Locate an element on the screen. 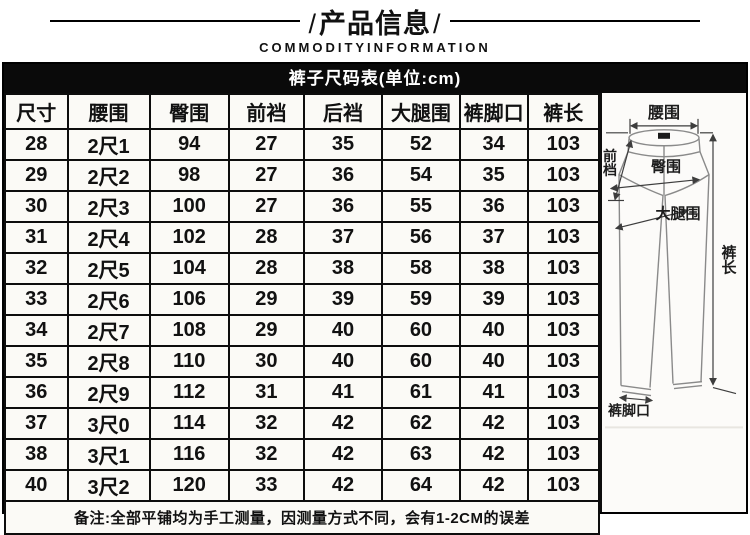  table-cell: 98 is located at coordinates (189, 175).